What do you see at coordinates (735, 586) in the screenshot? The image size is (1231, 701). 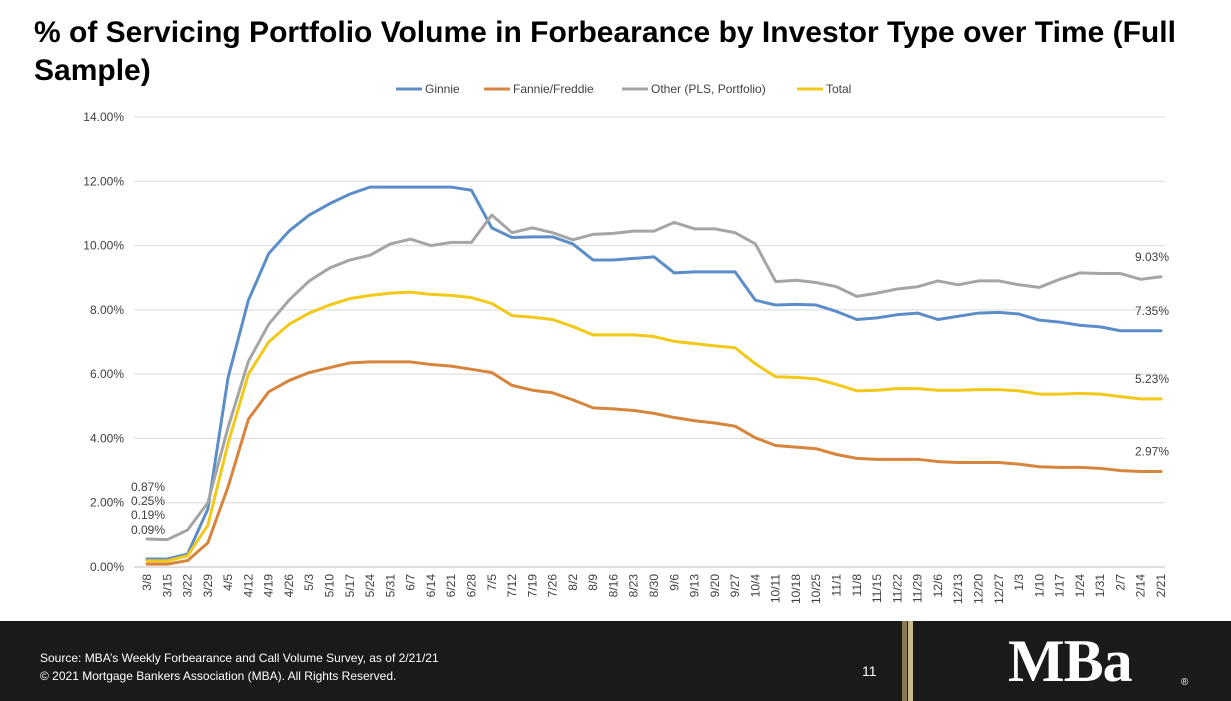 I see `x-tick-label: 9/27` at bounding box center [735, 586].